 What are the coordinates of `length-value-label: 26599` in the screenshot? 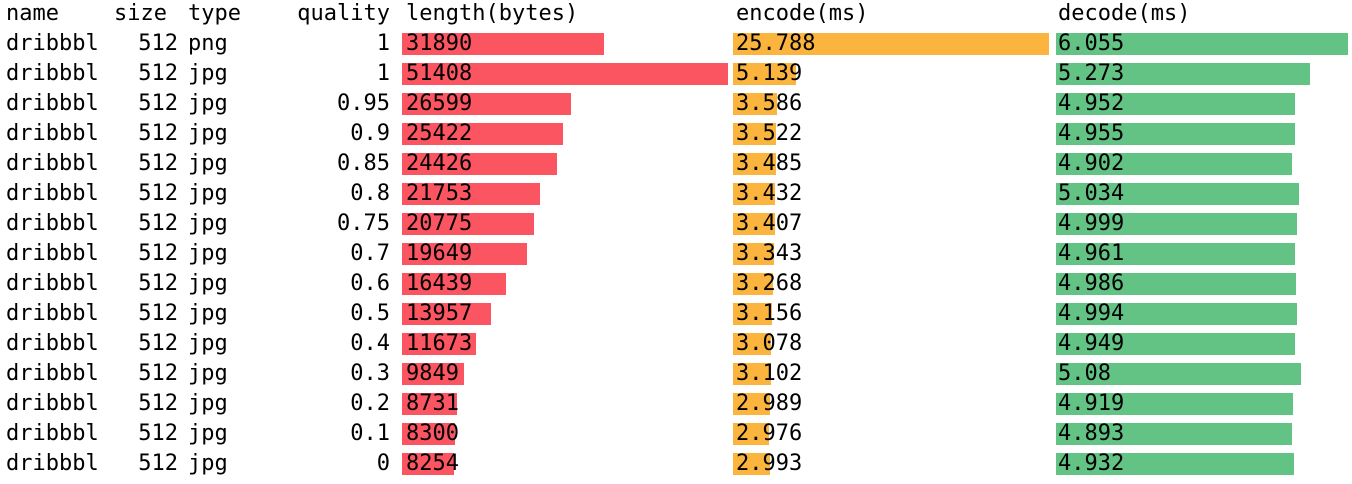 It's located at (439, 103).